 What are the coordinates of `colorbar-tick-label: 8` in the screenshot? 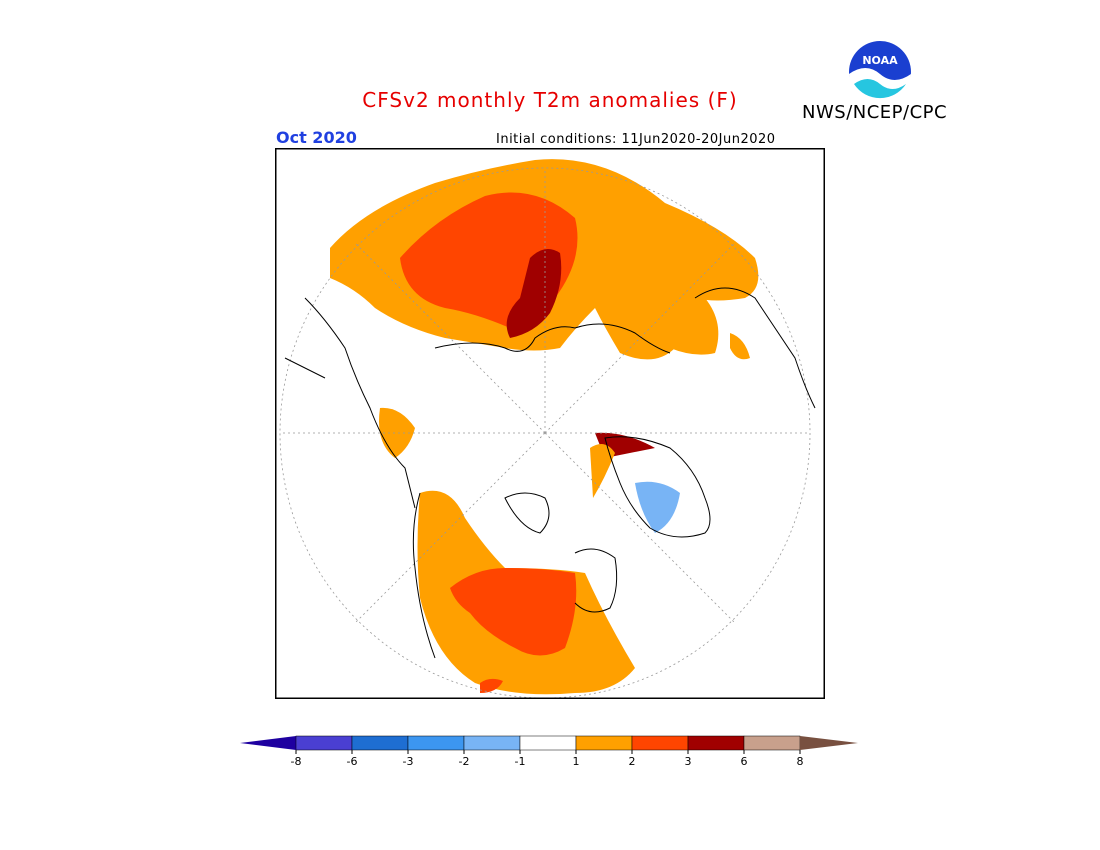 It's located at (800, 761).